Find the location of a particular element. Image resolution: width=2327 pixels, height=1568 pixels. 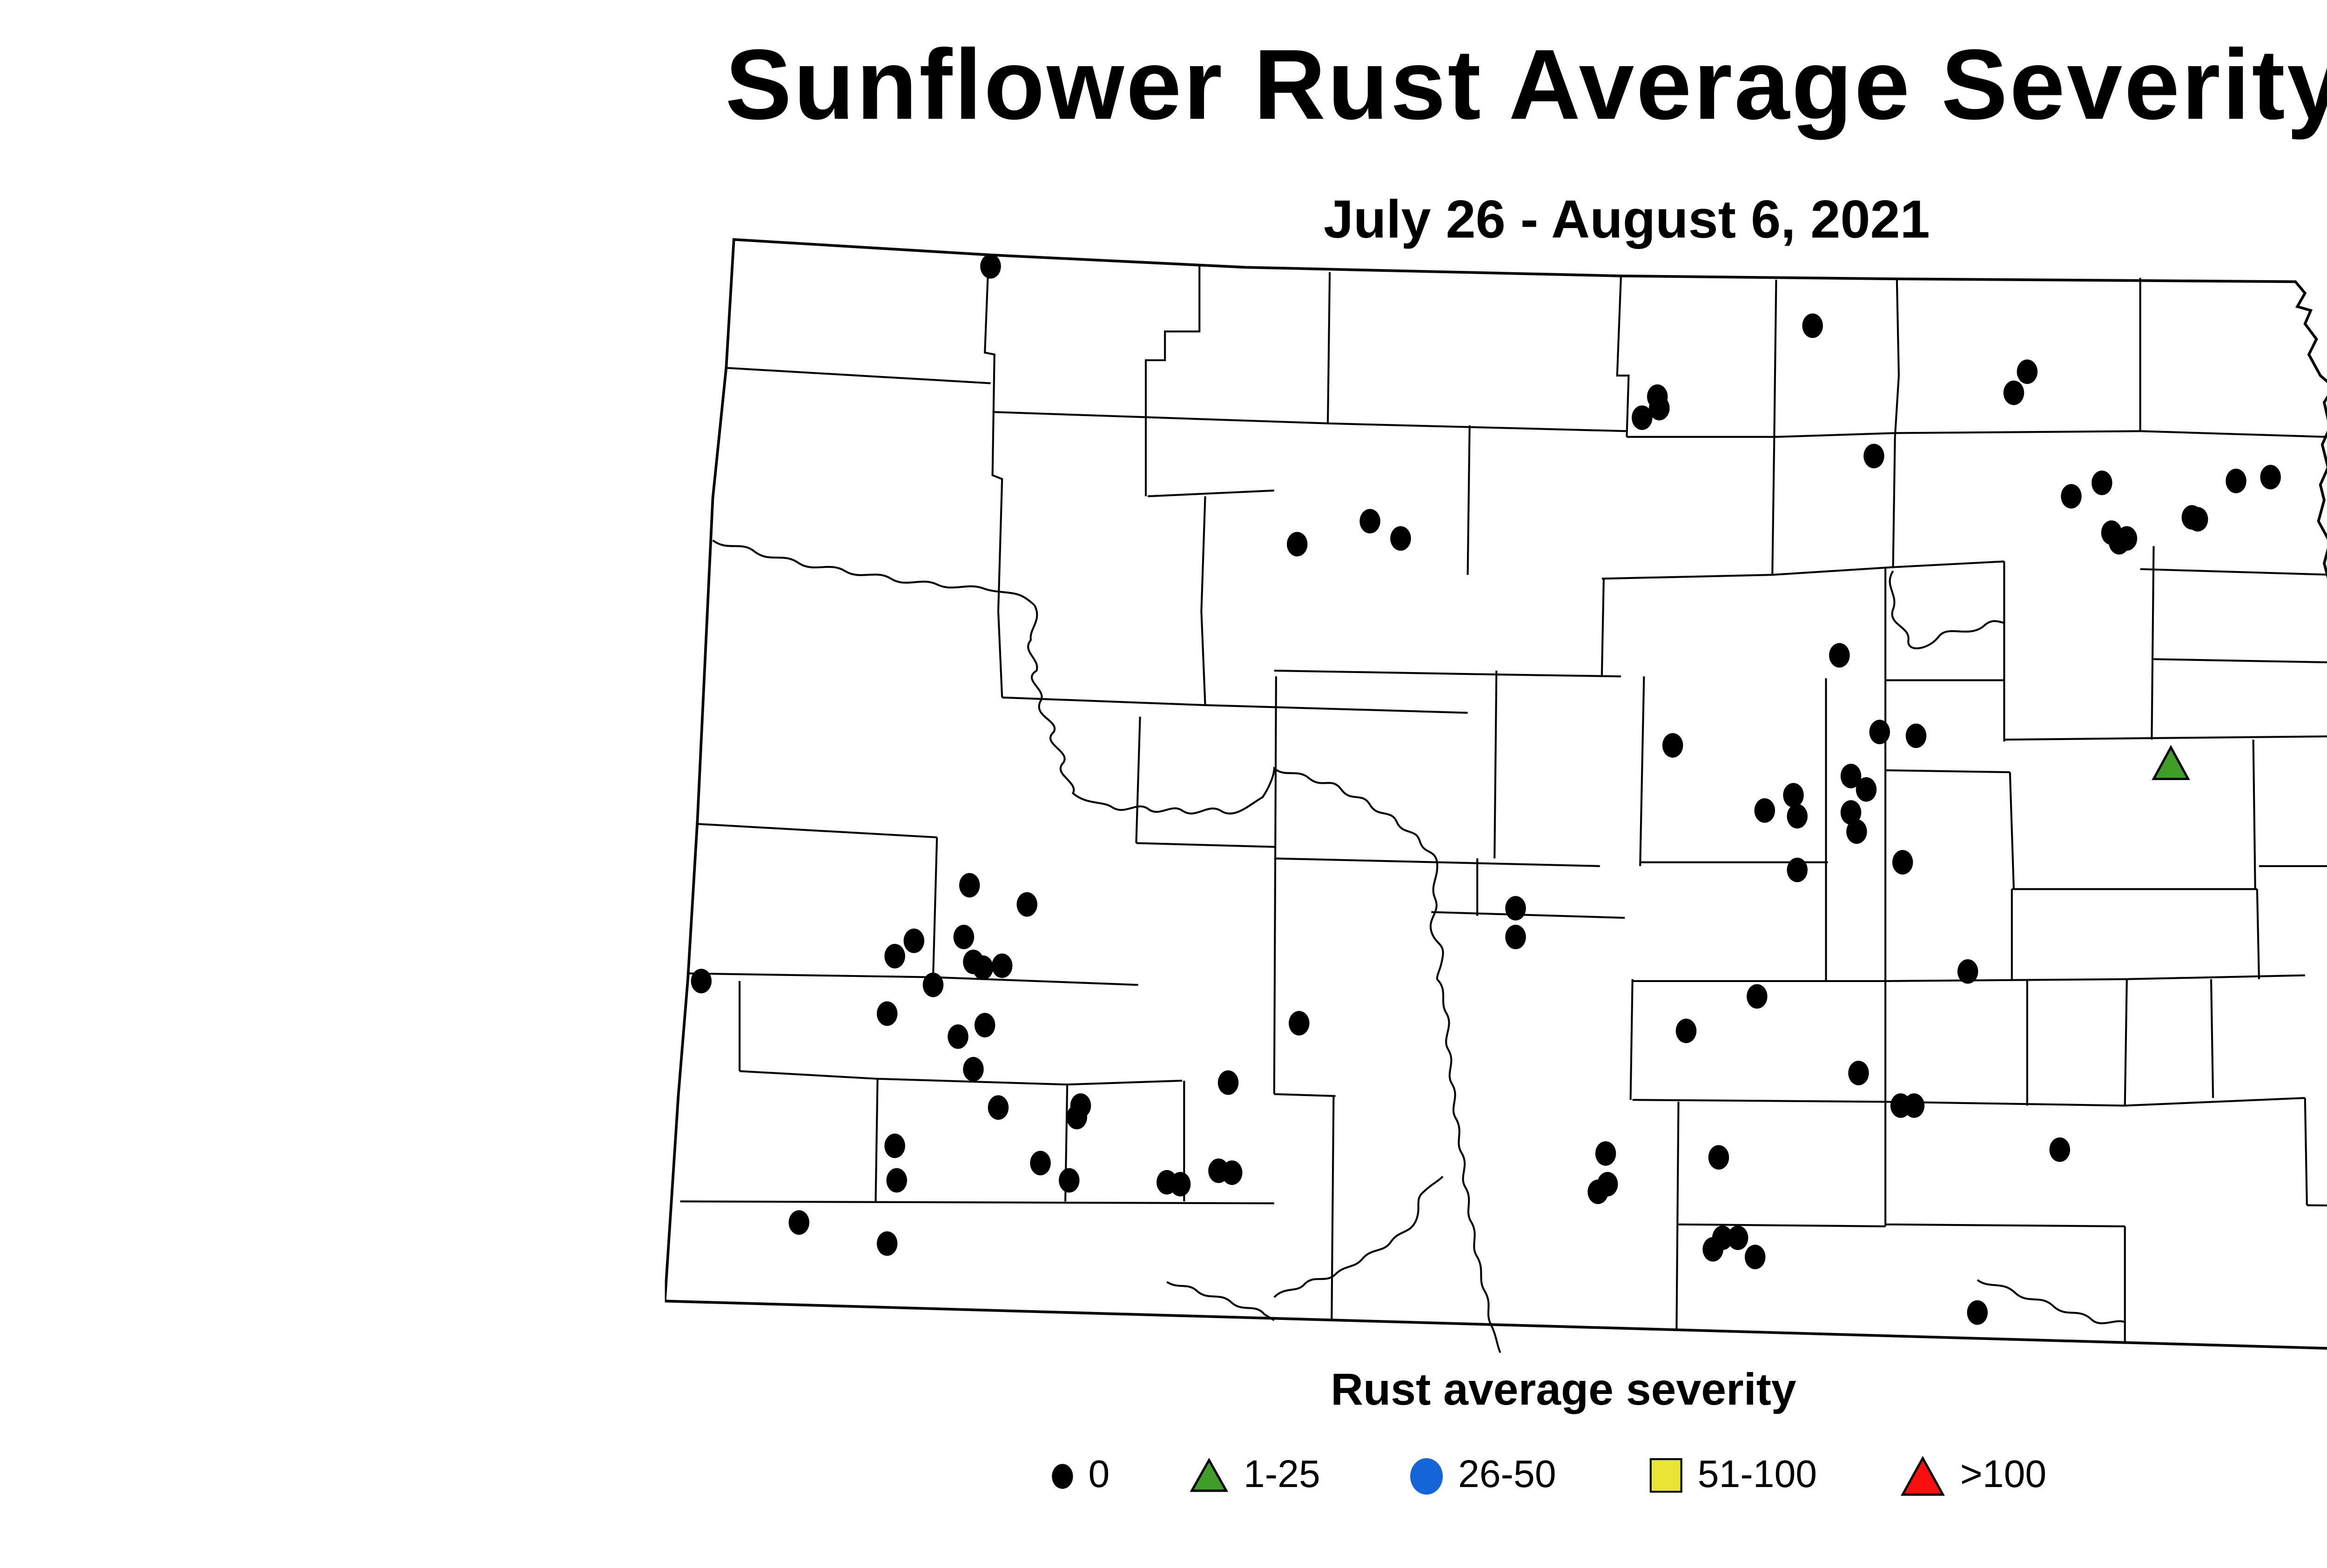

james-river is located at coordinates (2051, 1302).